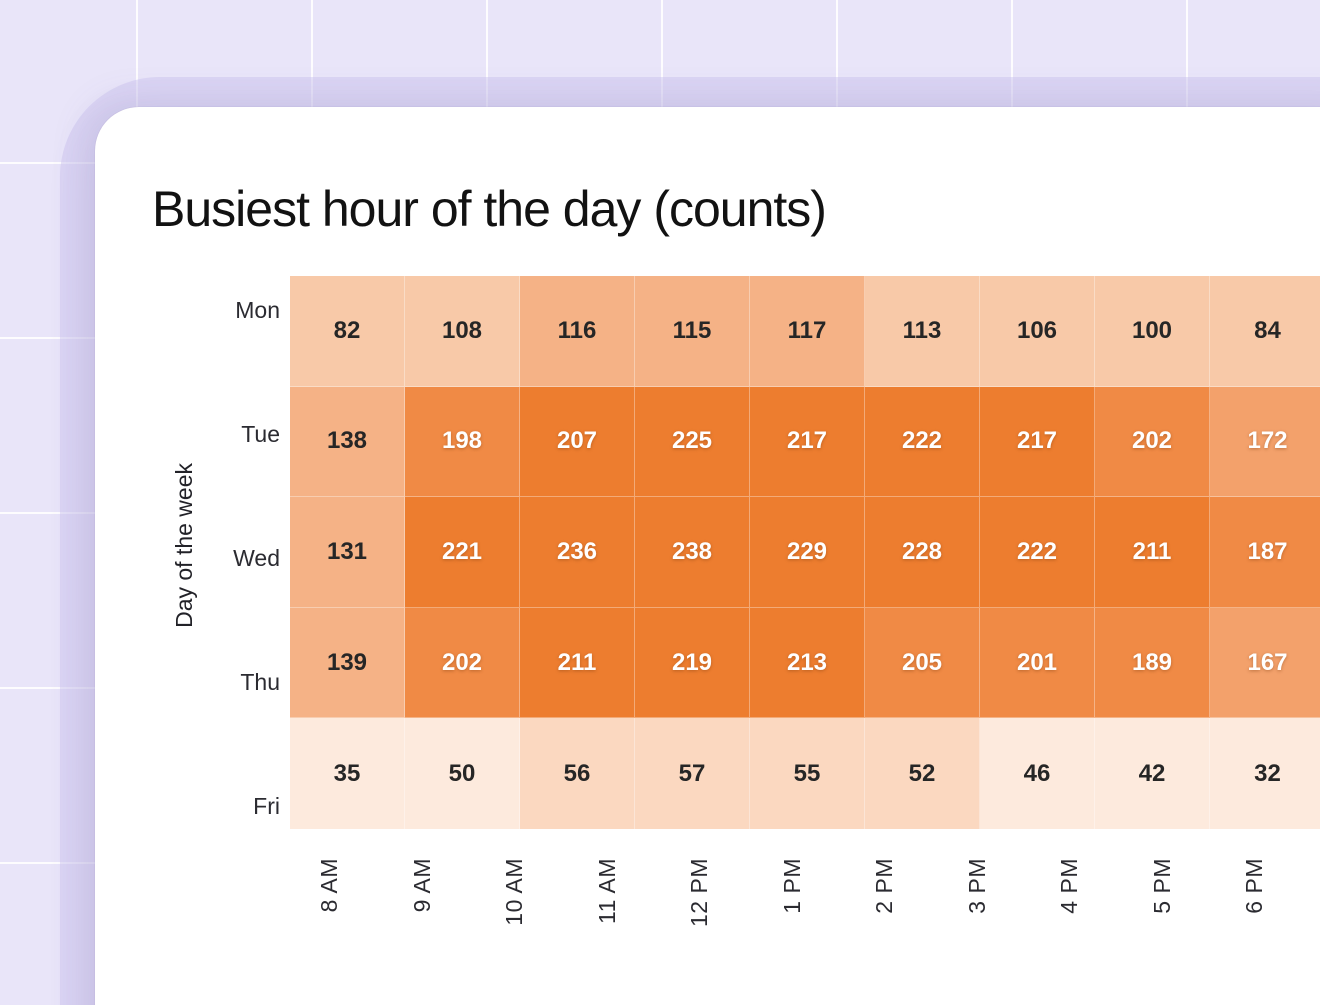 The image size is (1320, 1005). I want to click on y-tick-label: Tue, so click(260, 434).